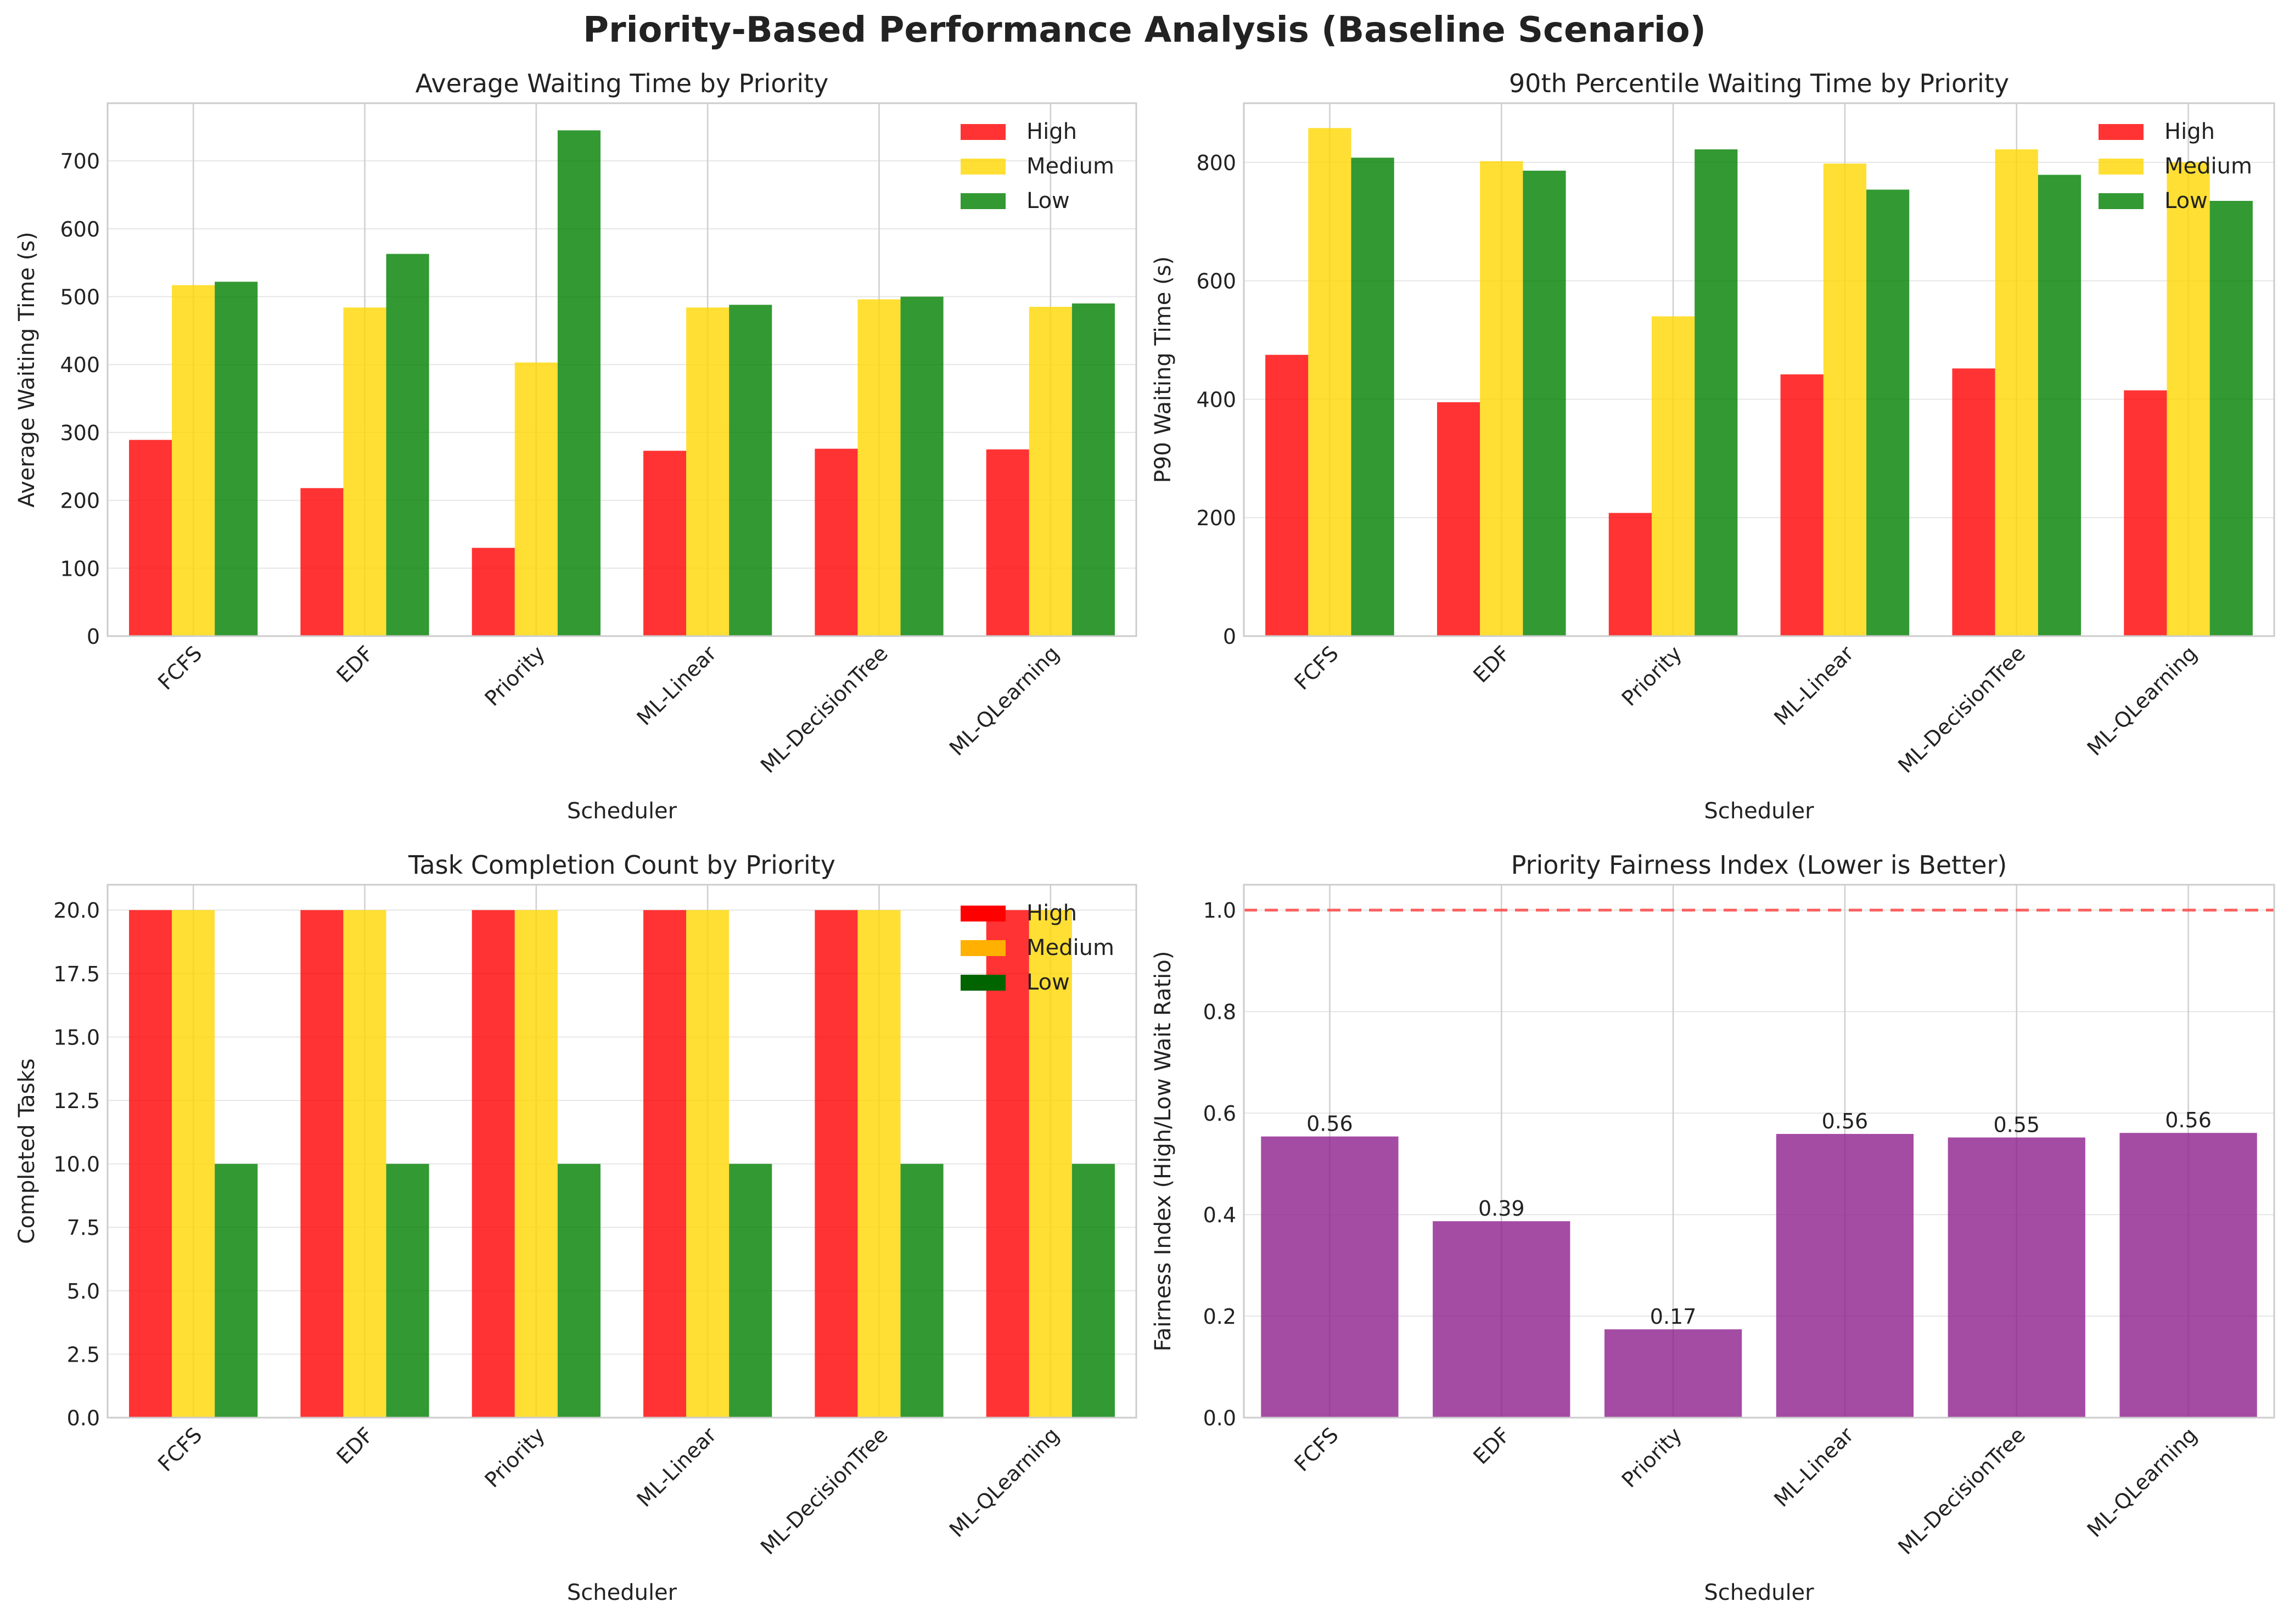 This screenshot has height=1624, width=2289. What do you see at coordinates (80, 229) in the screenshot?
I see `y-tick-label: 600` at bounding box center [80, 229].